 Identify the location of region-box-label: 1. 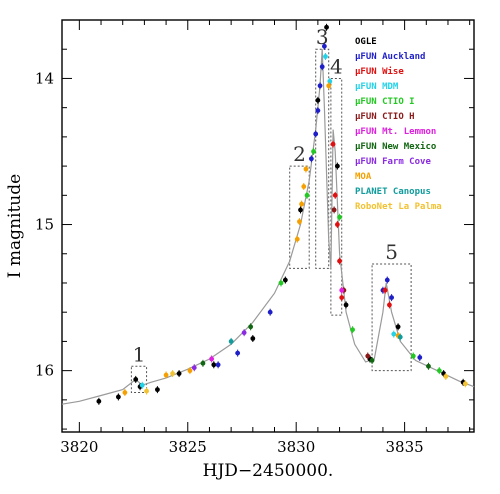
(139, 354).